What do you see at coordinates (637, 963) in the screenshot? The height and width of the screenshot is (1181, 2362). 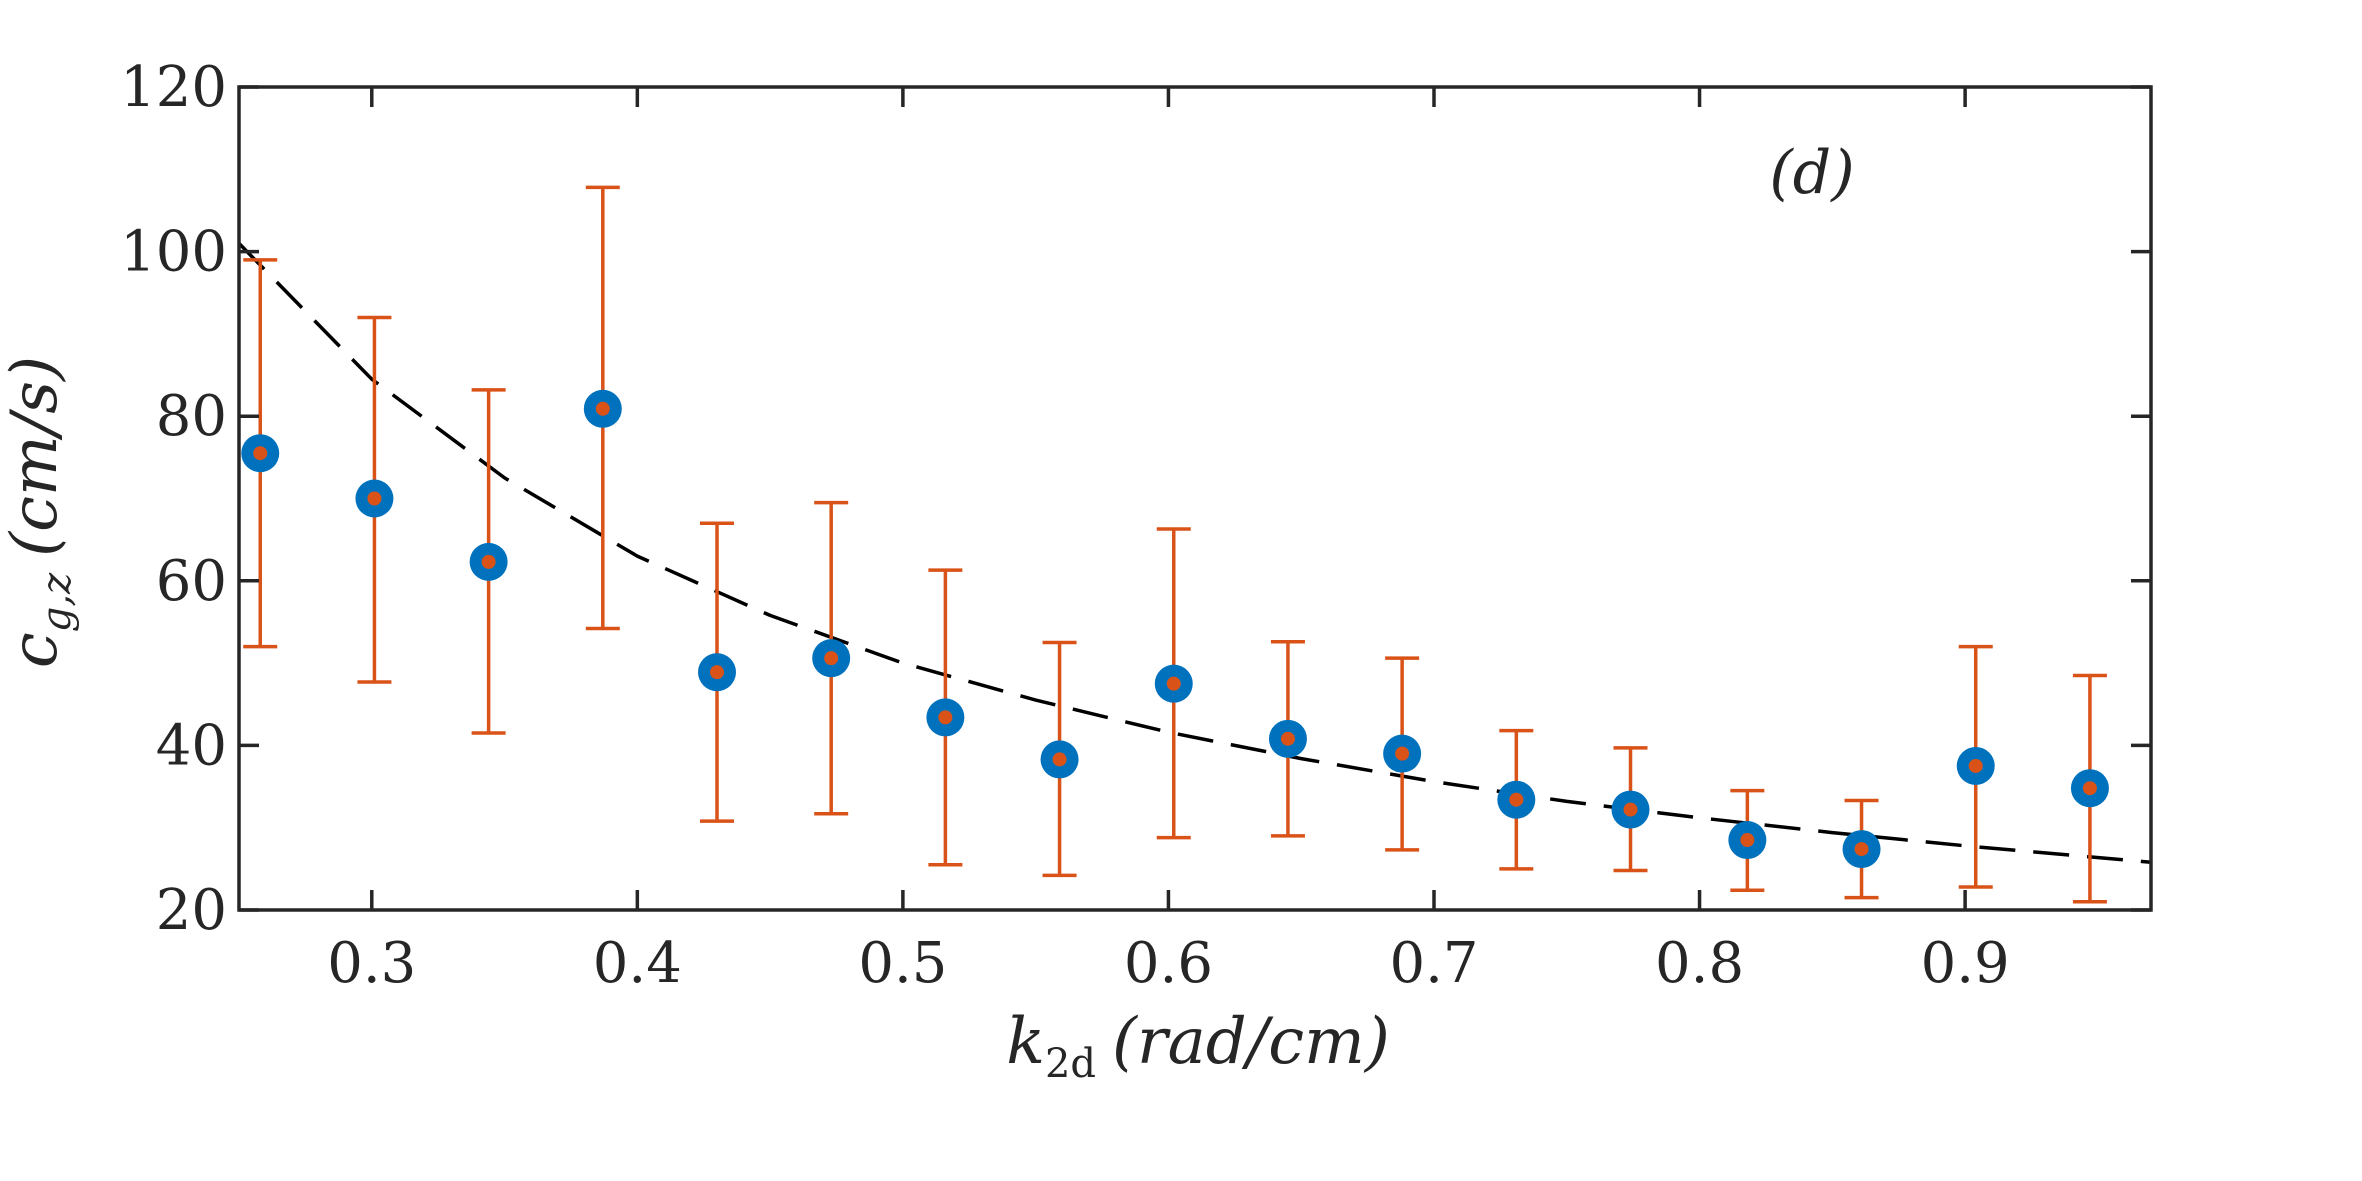 I see `x-tick-label: 0.4` at bounding box center [637, 963].